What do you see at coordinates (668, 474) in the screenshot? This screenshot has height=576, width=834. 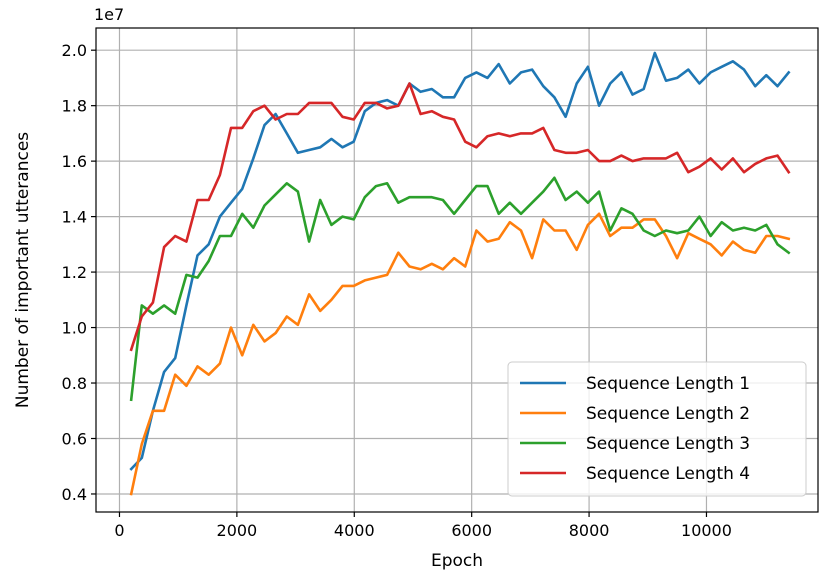 I see `legend-label: Sequence Length 4` at bounding box center [668, 474].